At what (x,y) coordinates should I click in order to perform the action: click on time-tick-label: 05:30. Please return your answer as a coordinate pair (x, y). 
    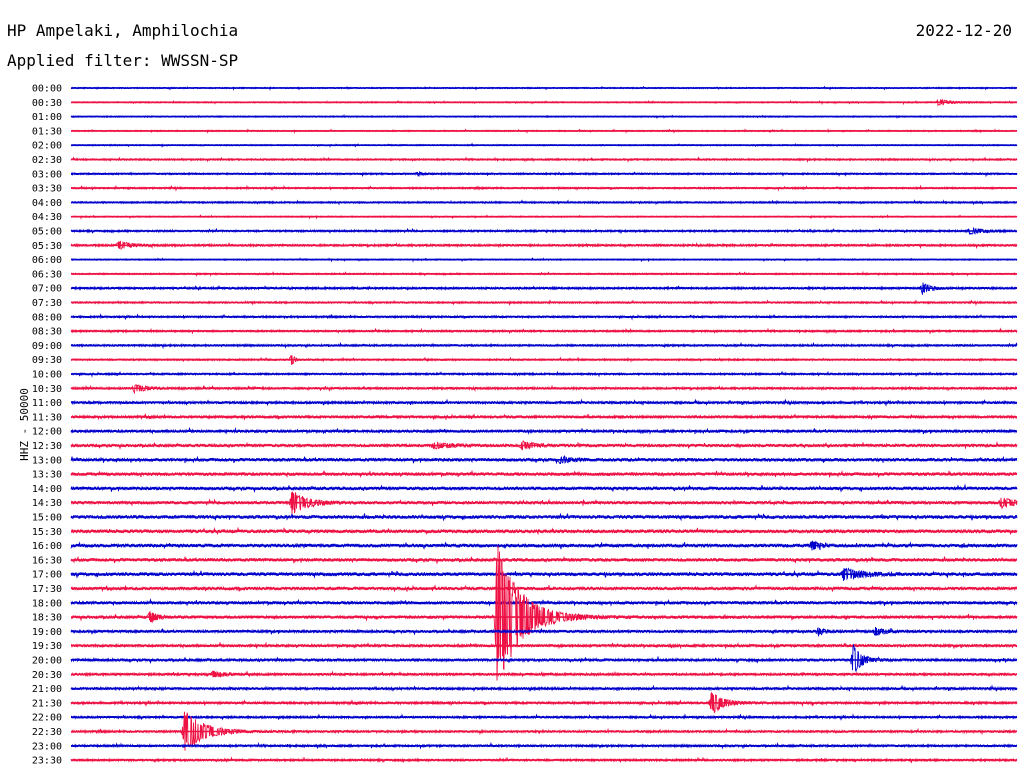
    Looking at the image, I should click on (47, 246).